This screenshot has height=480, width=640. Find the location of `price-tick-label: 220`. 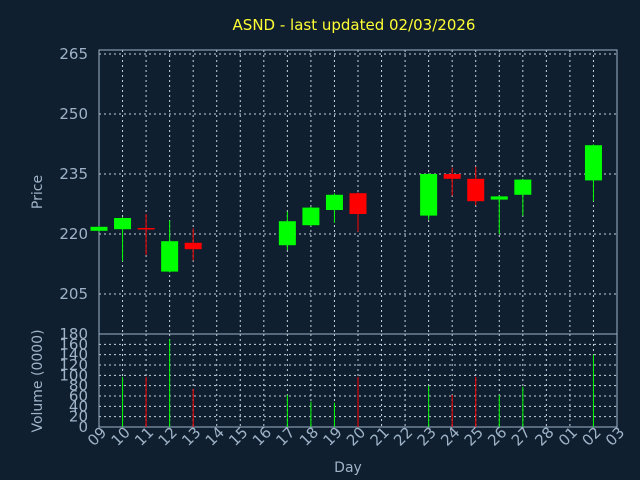

price-tick-label: 220 is located at coordinates (73, 234).